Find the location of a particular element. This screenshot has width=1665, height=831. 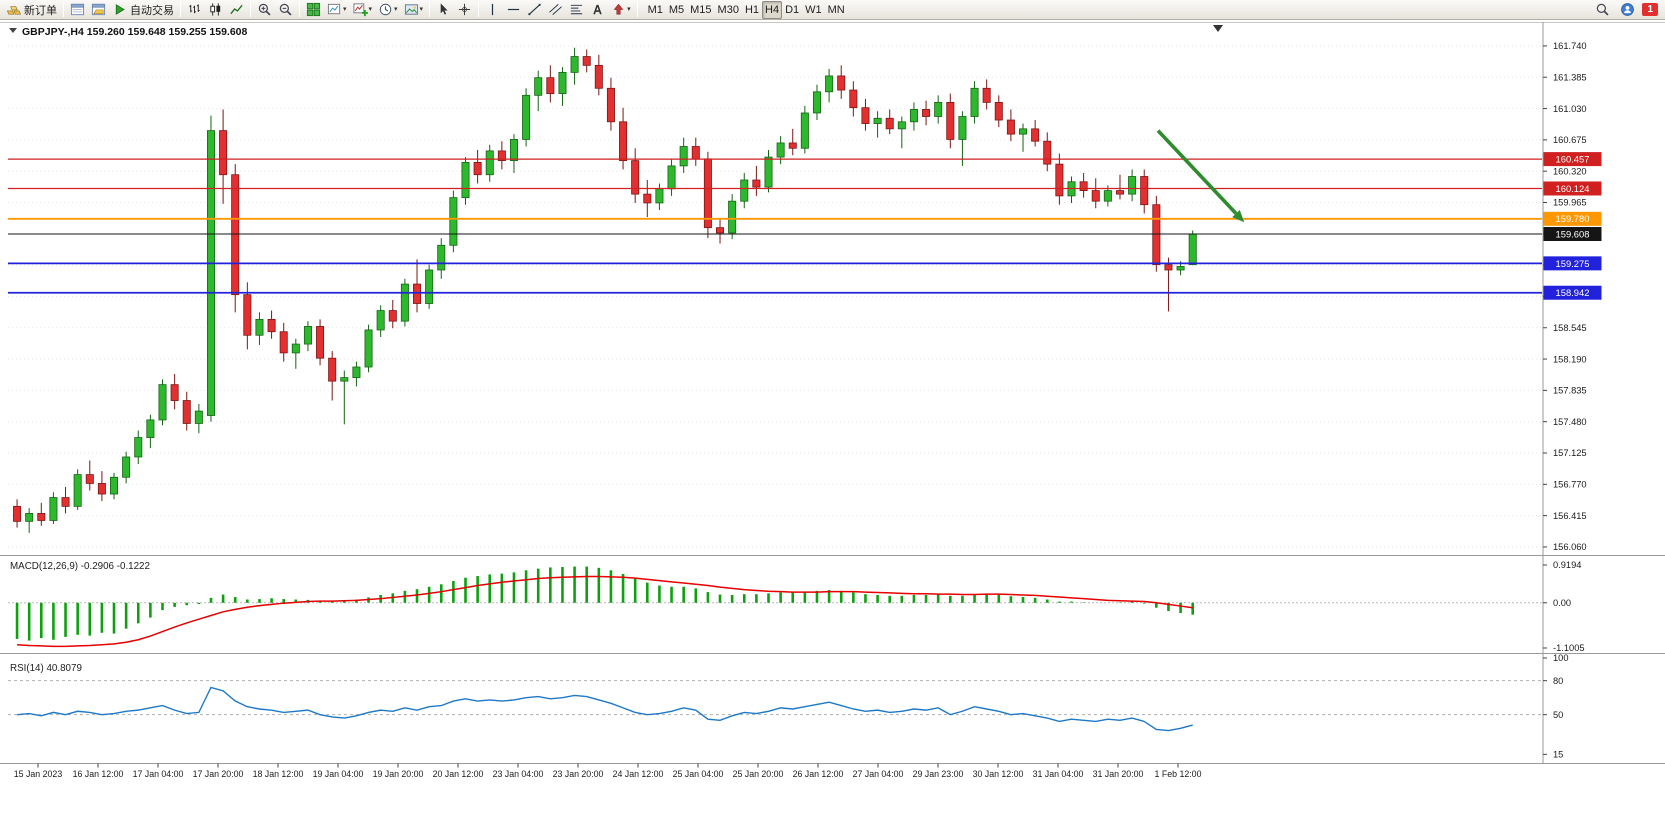

timeframe-button-mn: MN is located at coordinates (836, 10).